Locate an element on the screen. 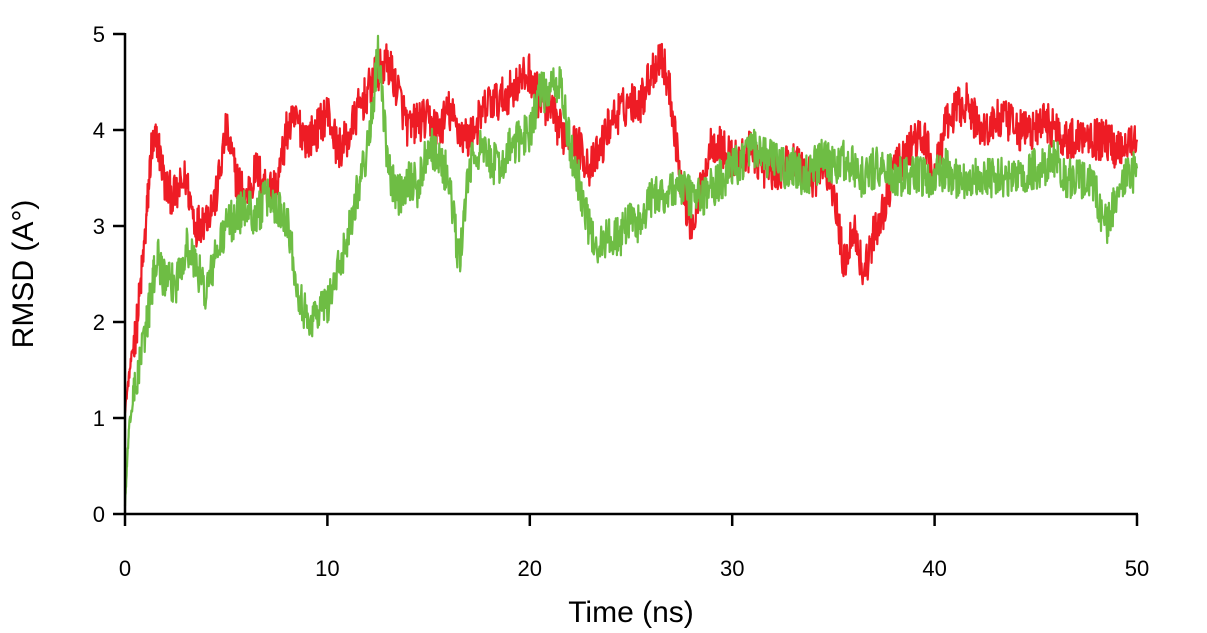 The height and width of the screenshot is (633, 1207). y-axis-title: RMSD (A°) is located at coordinates (23, 274).